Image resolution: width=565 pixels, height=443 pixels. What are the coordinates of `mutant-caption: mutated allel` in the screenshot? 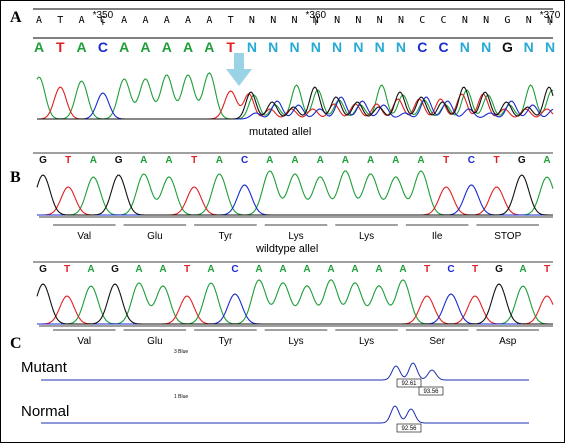 It's located at (280, 132).